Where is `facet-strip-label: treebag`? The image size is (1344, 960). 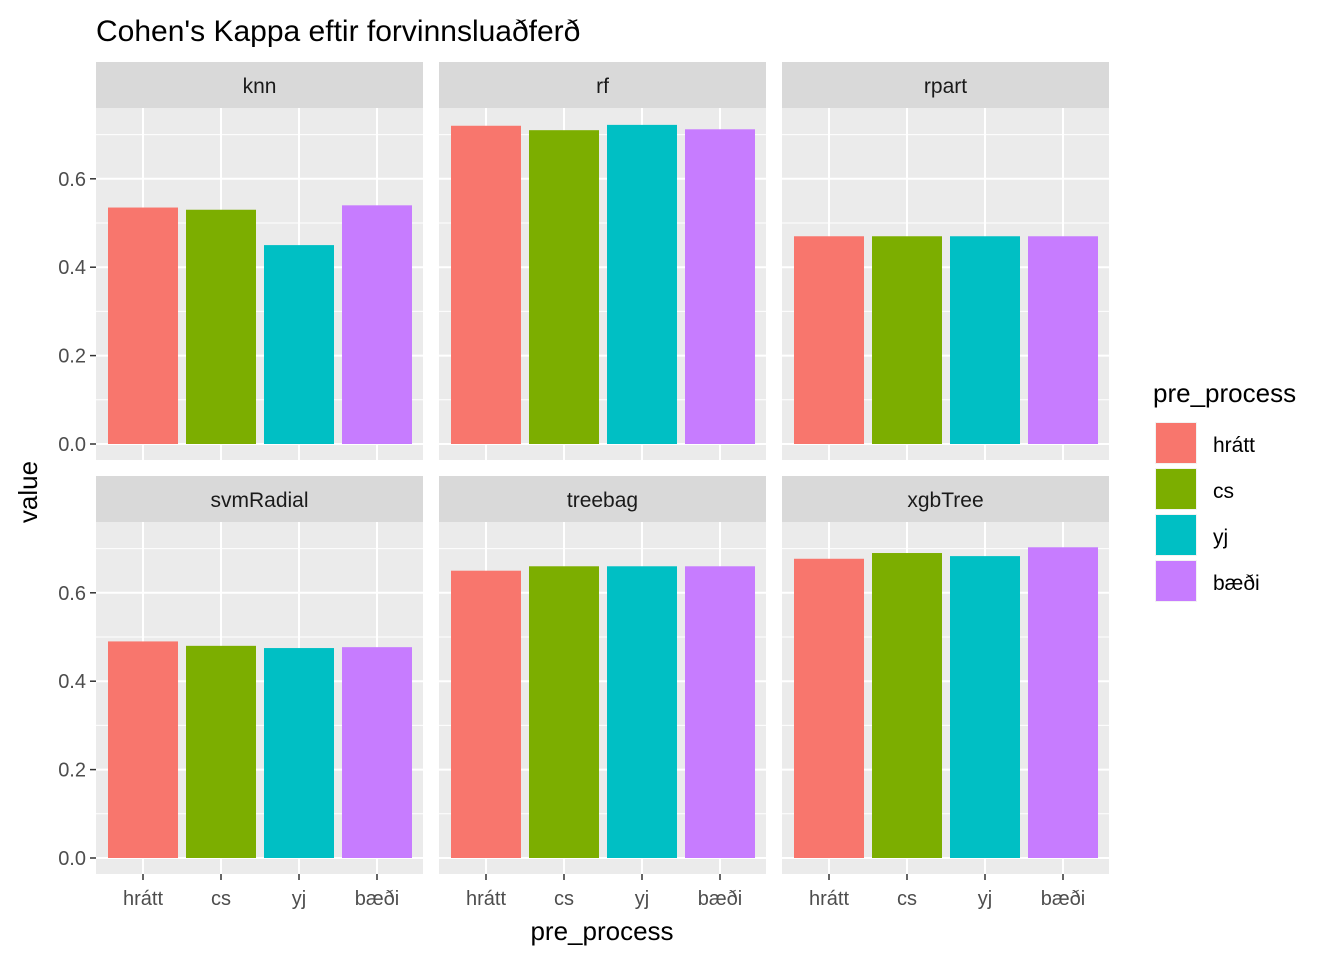
facet-strip-label: treebag is located at coordinates (602, 500).